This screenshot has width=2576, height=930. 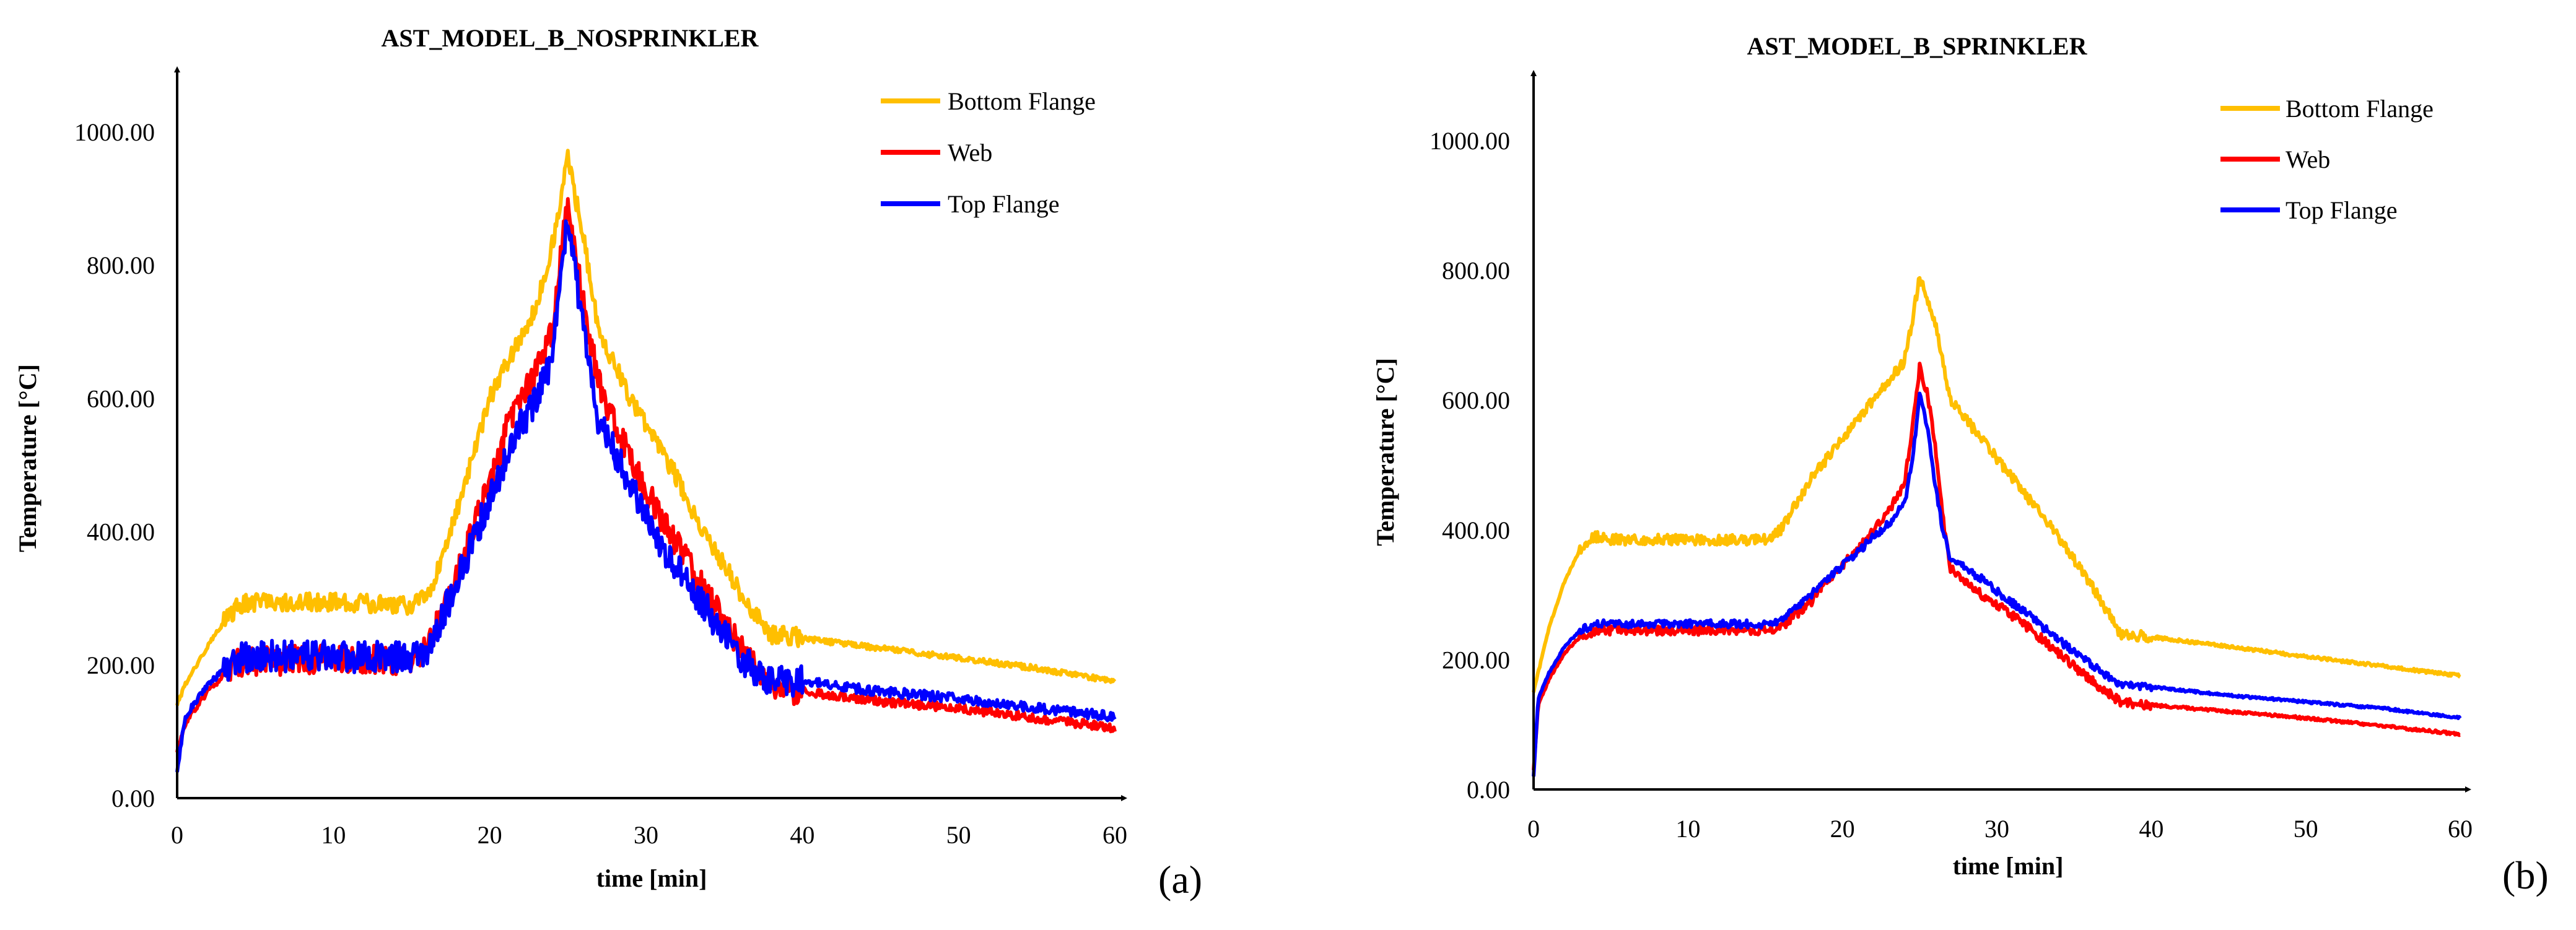 What do you see at coordinates (1180, 880) in the screenshot?
I see `panel-label-a: (a)` at bounding box center [1180, 880].